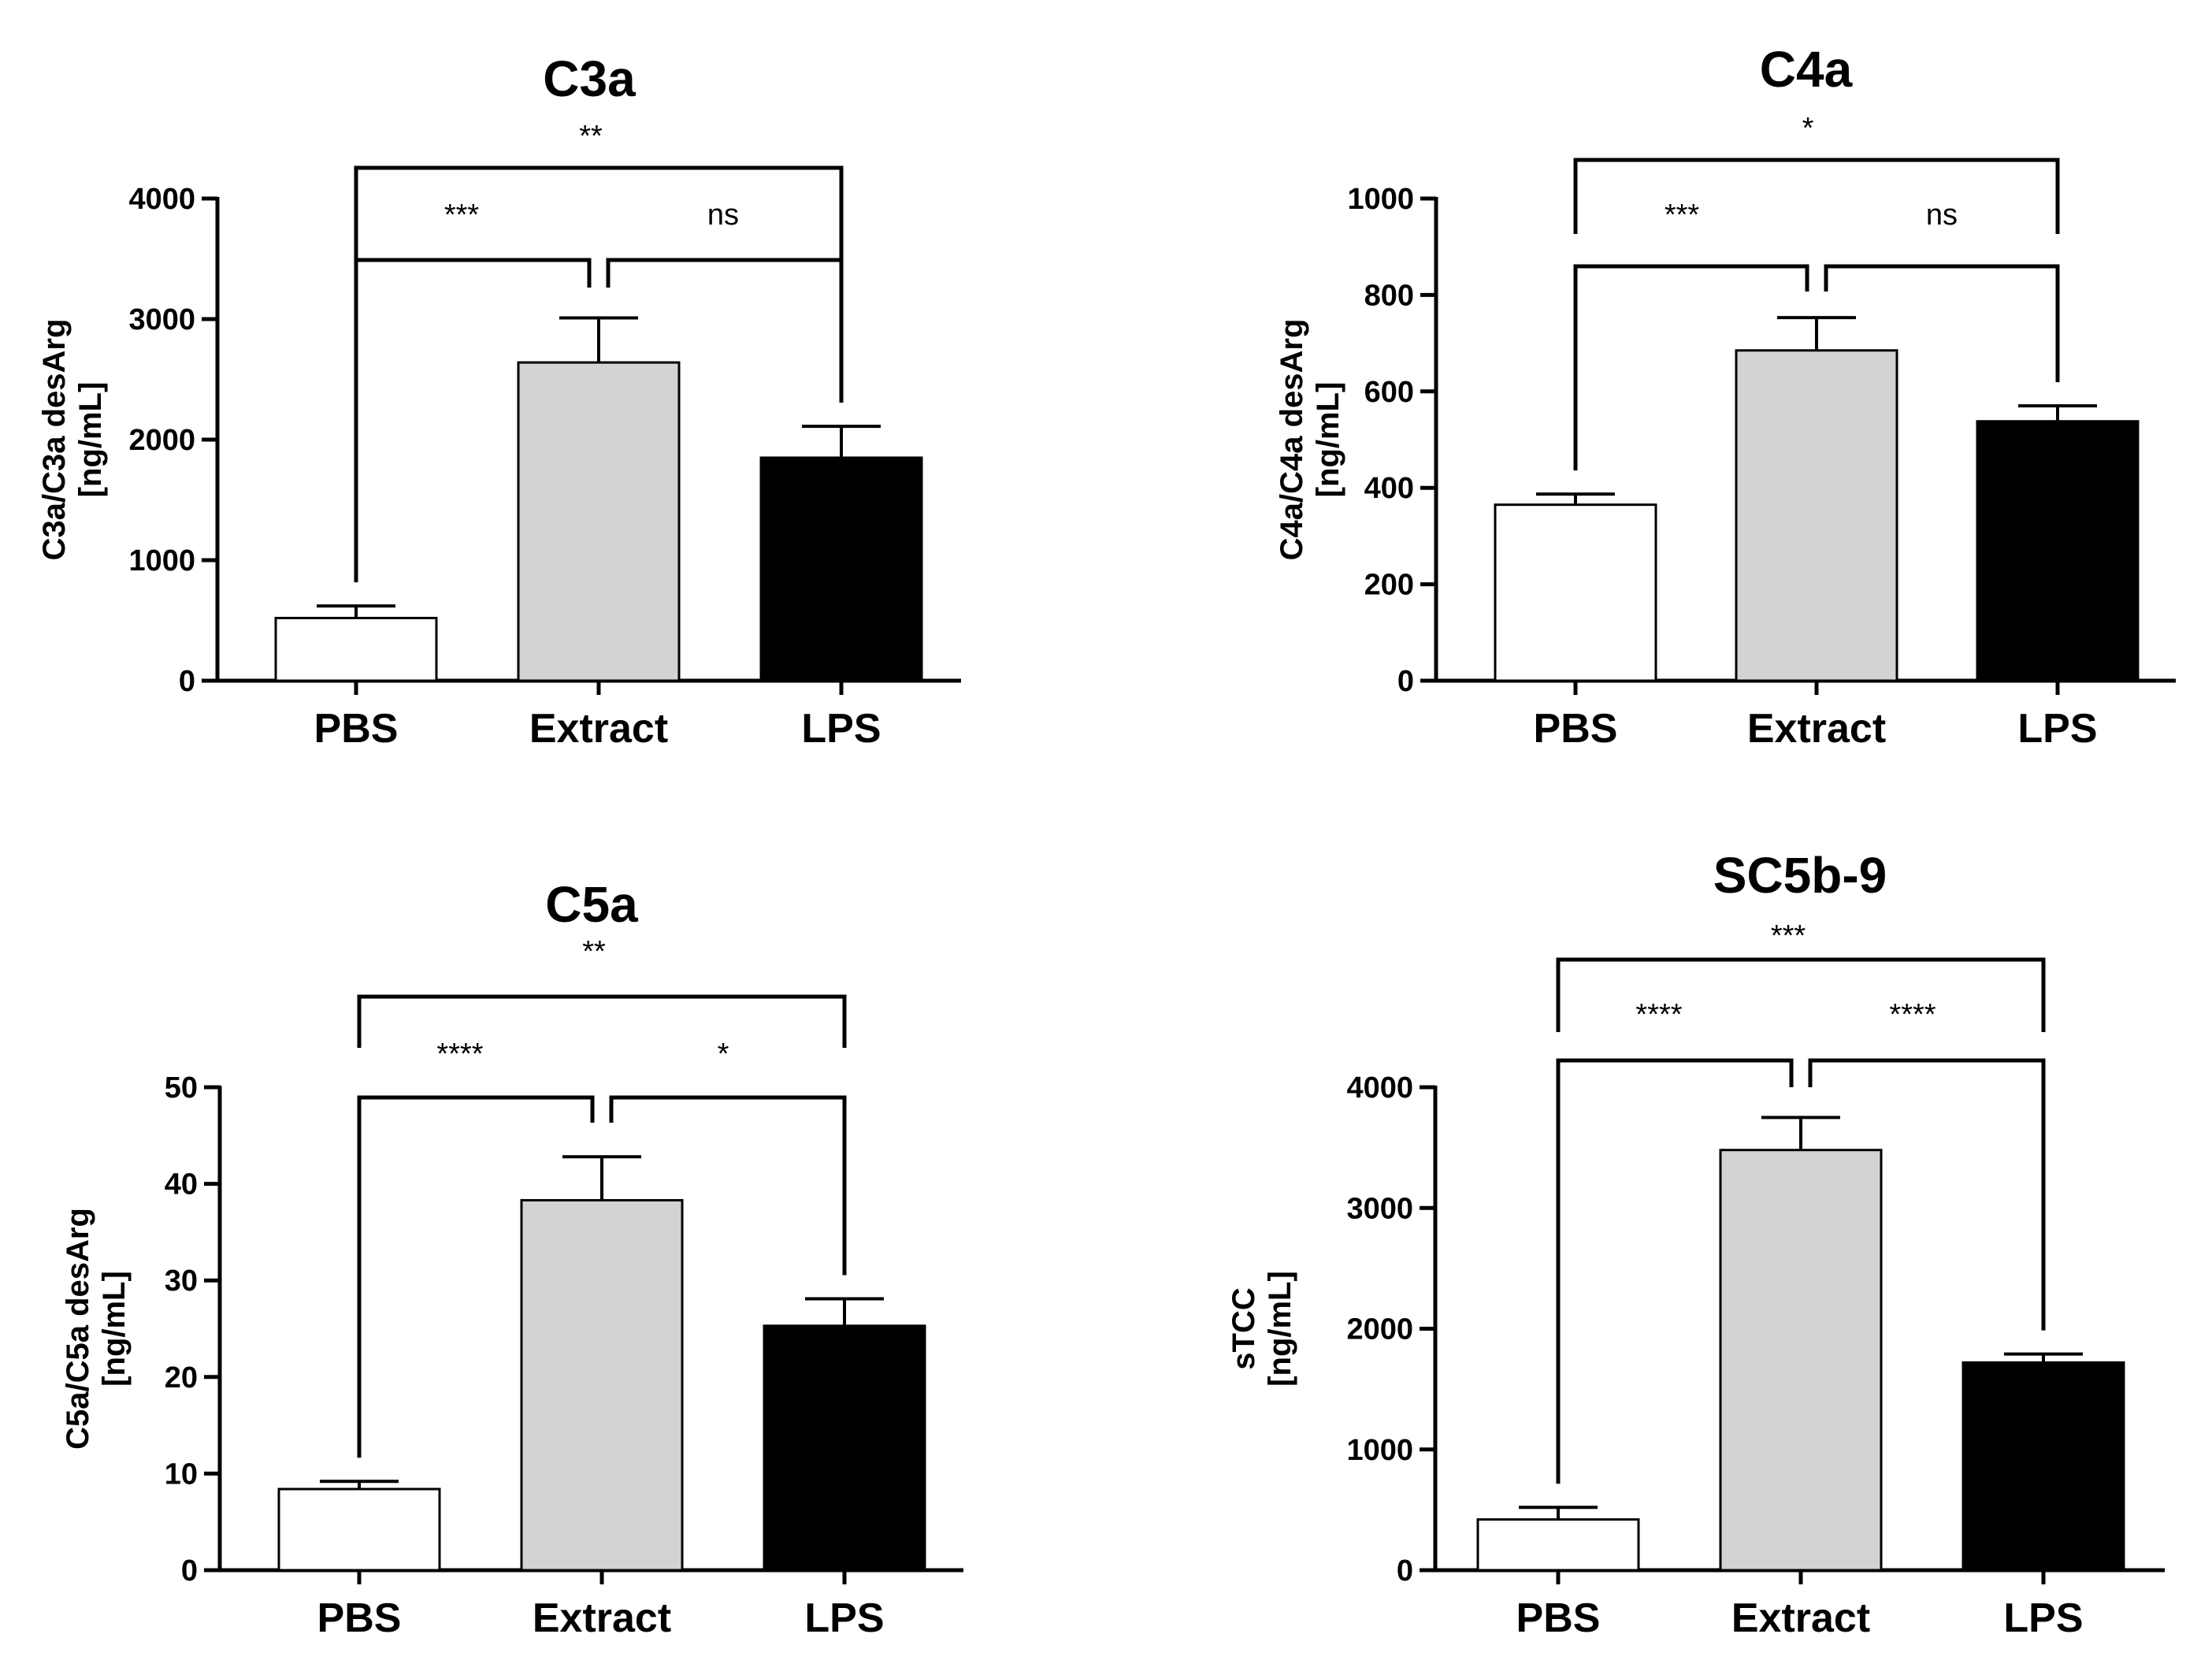 The height and width of the screenshot is (1660, 2212). I want to click on y-tick-label: 200, so click(1389, 585).